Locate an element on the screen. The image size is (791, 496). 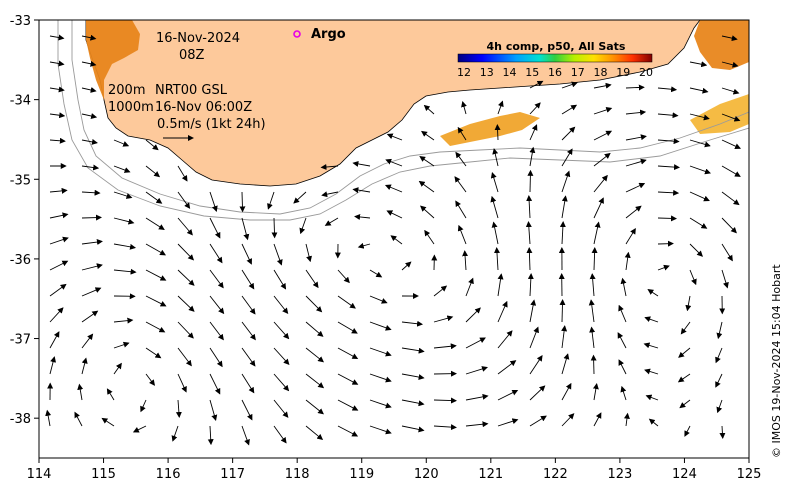
colorbar-tick-label: 12 is located at coordinates (464, 72).